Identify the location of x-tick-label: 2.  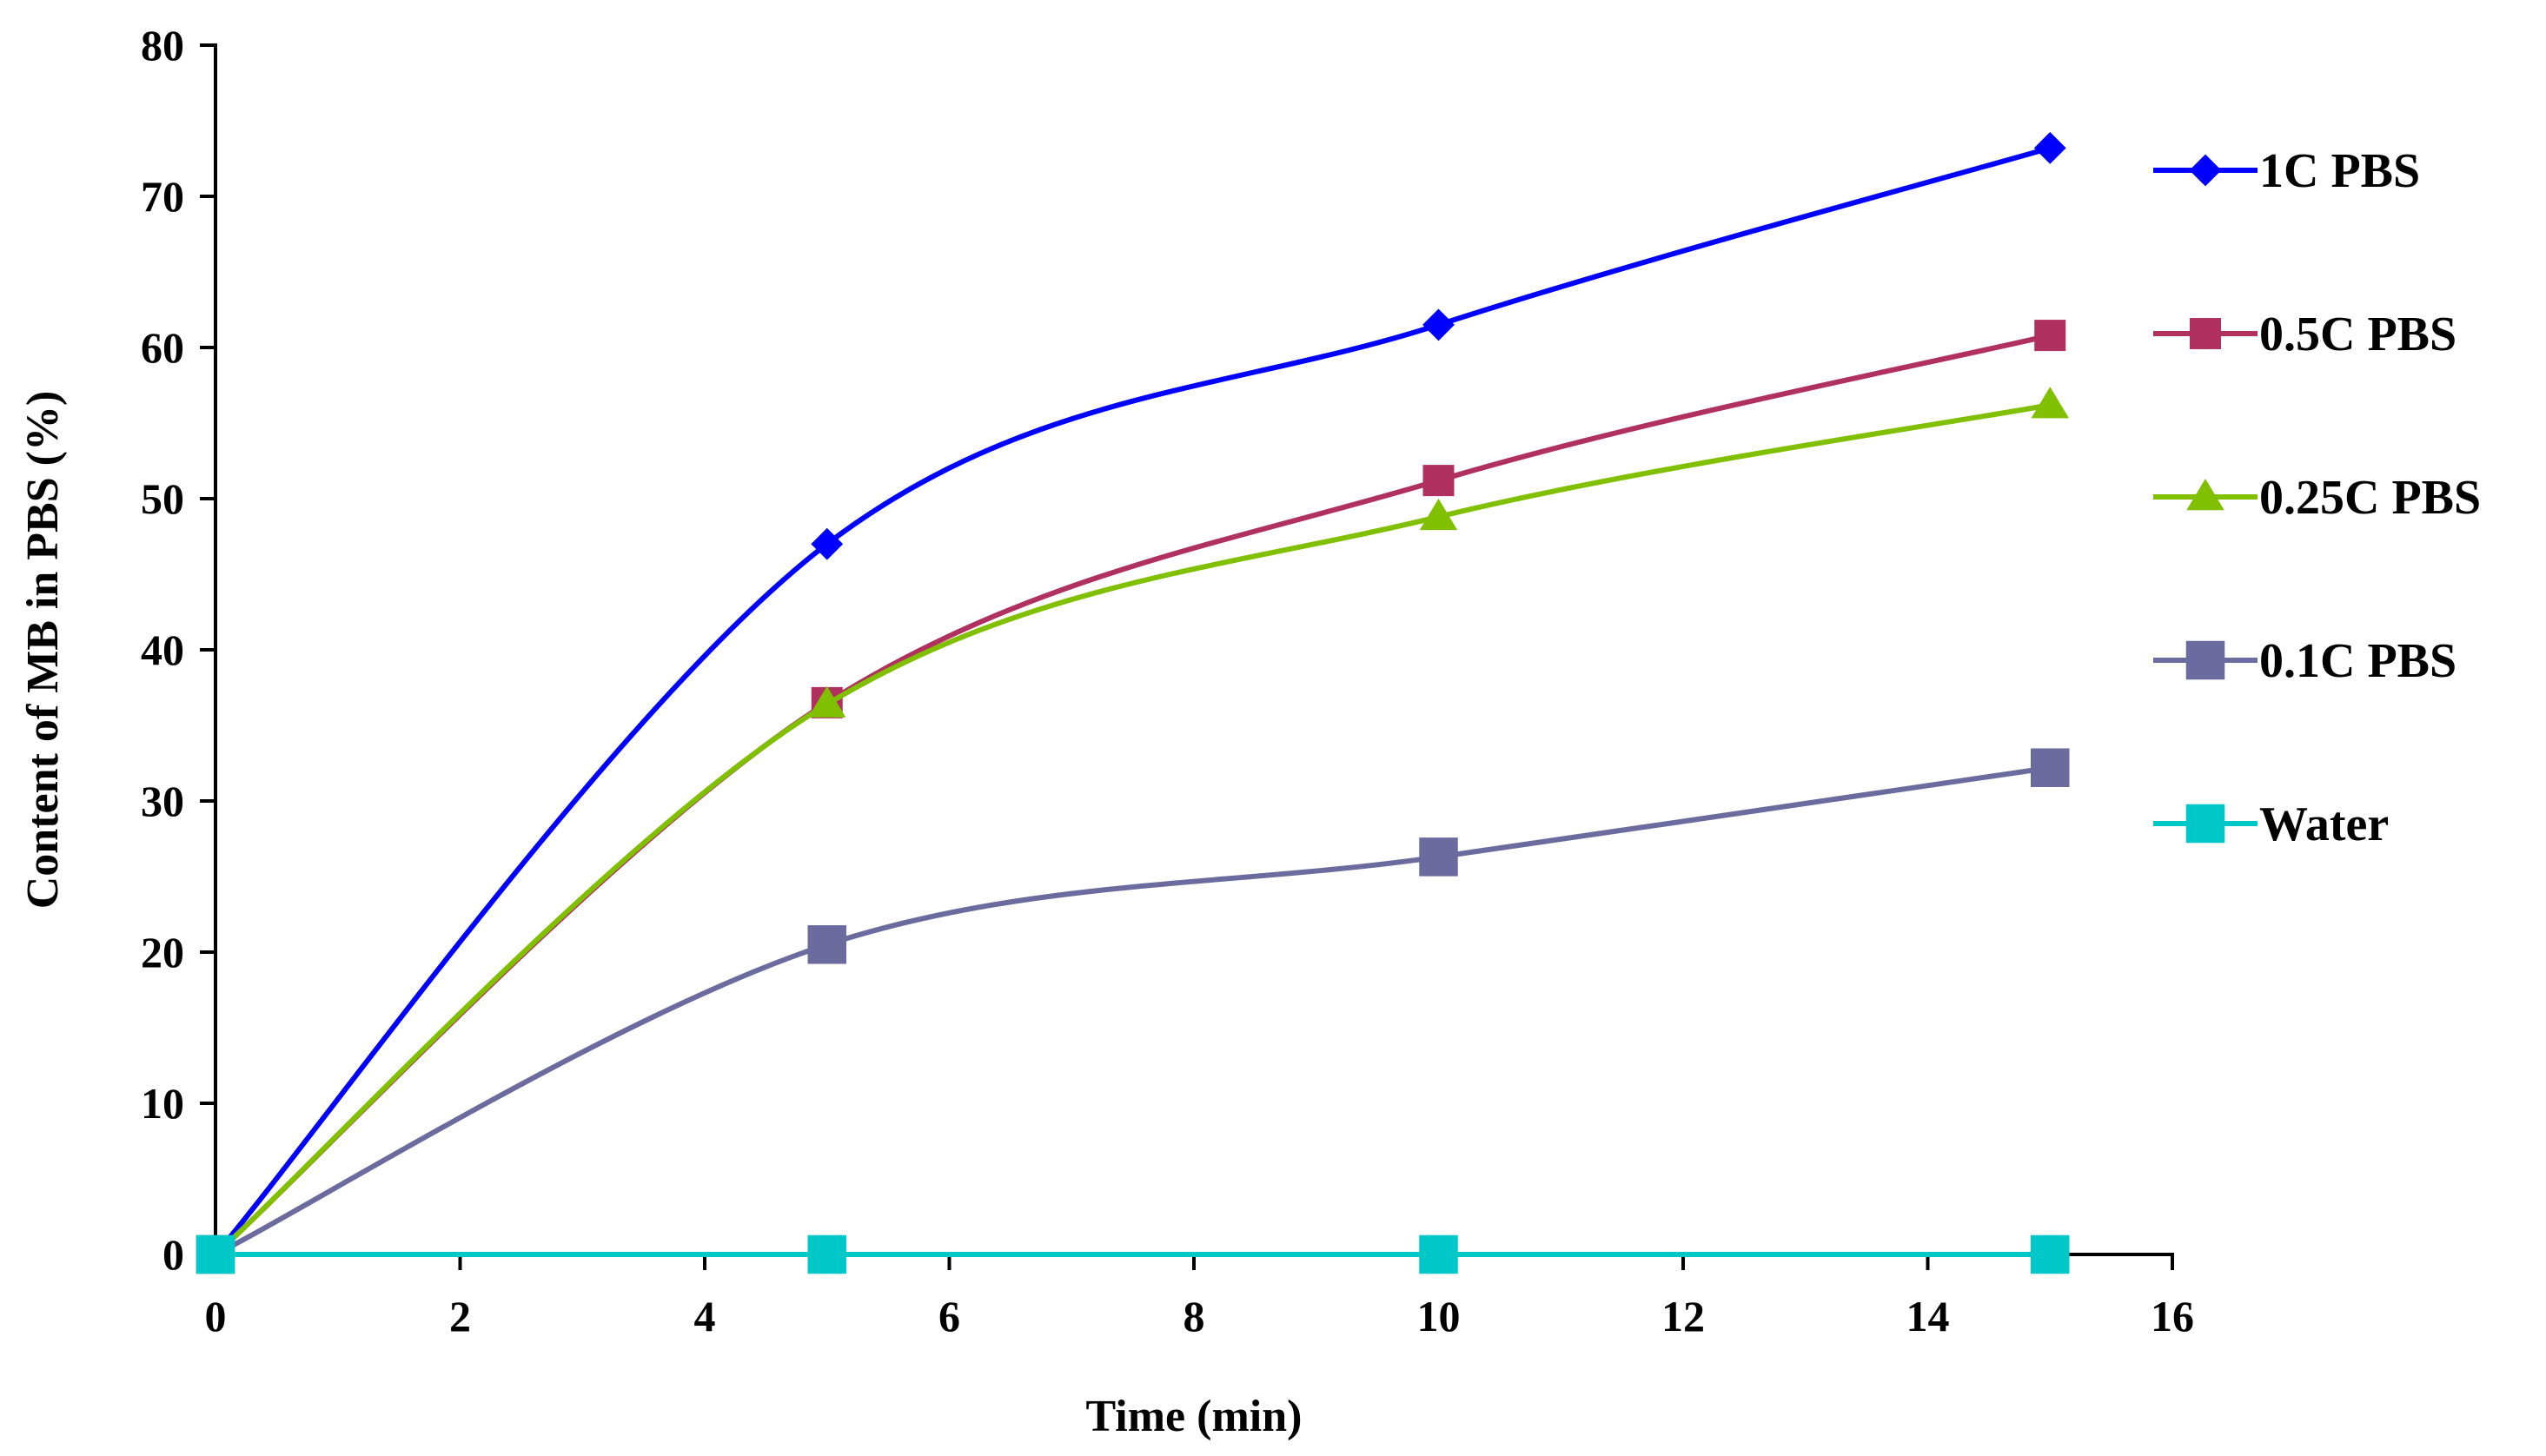
(460, 1316).